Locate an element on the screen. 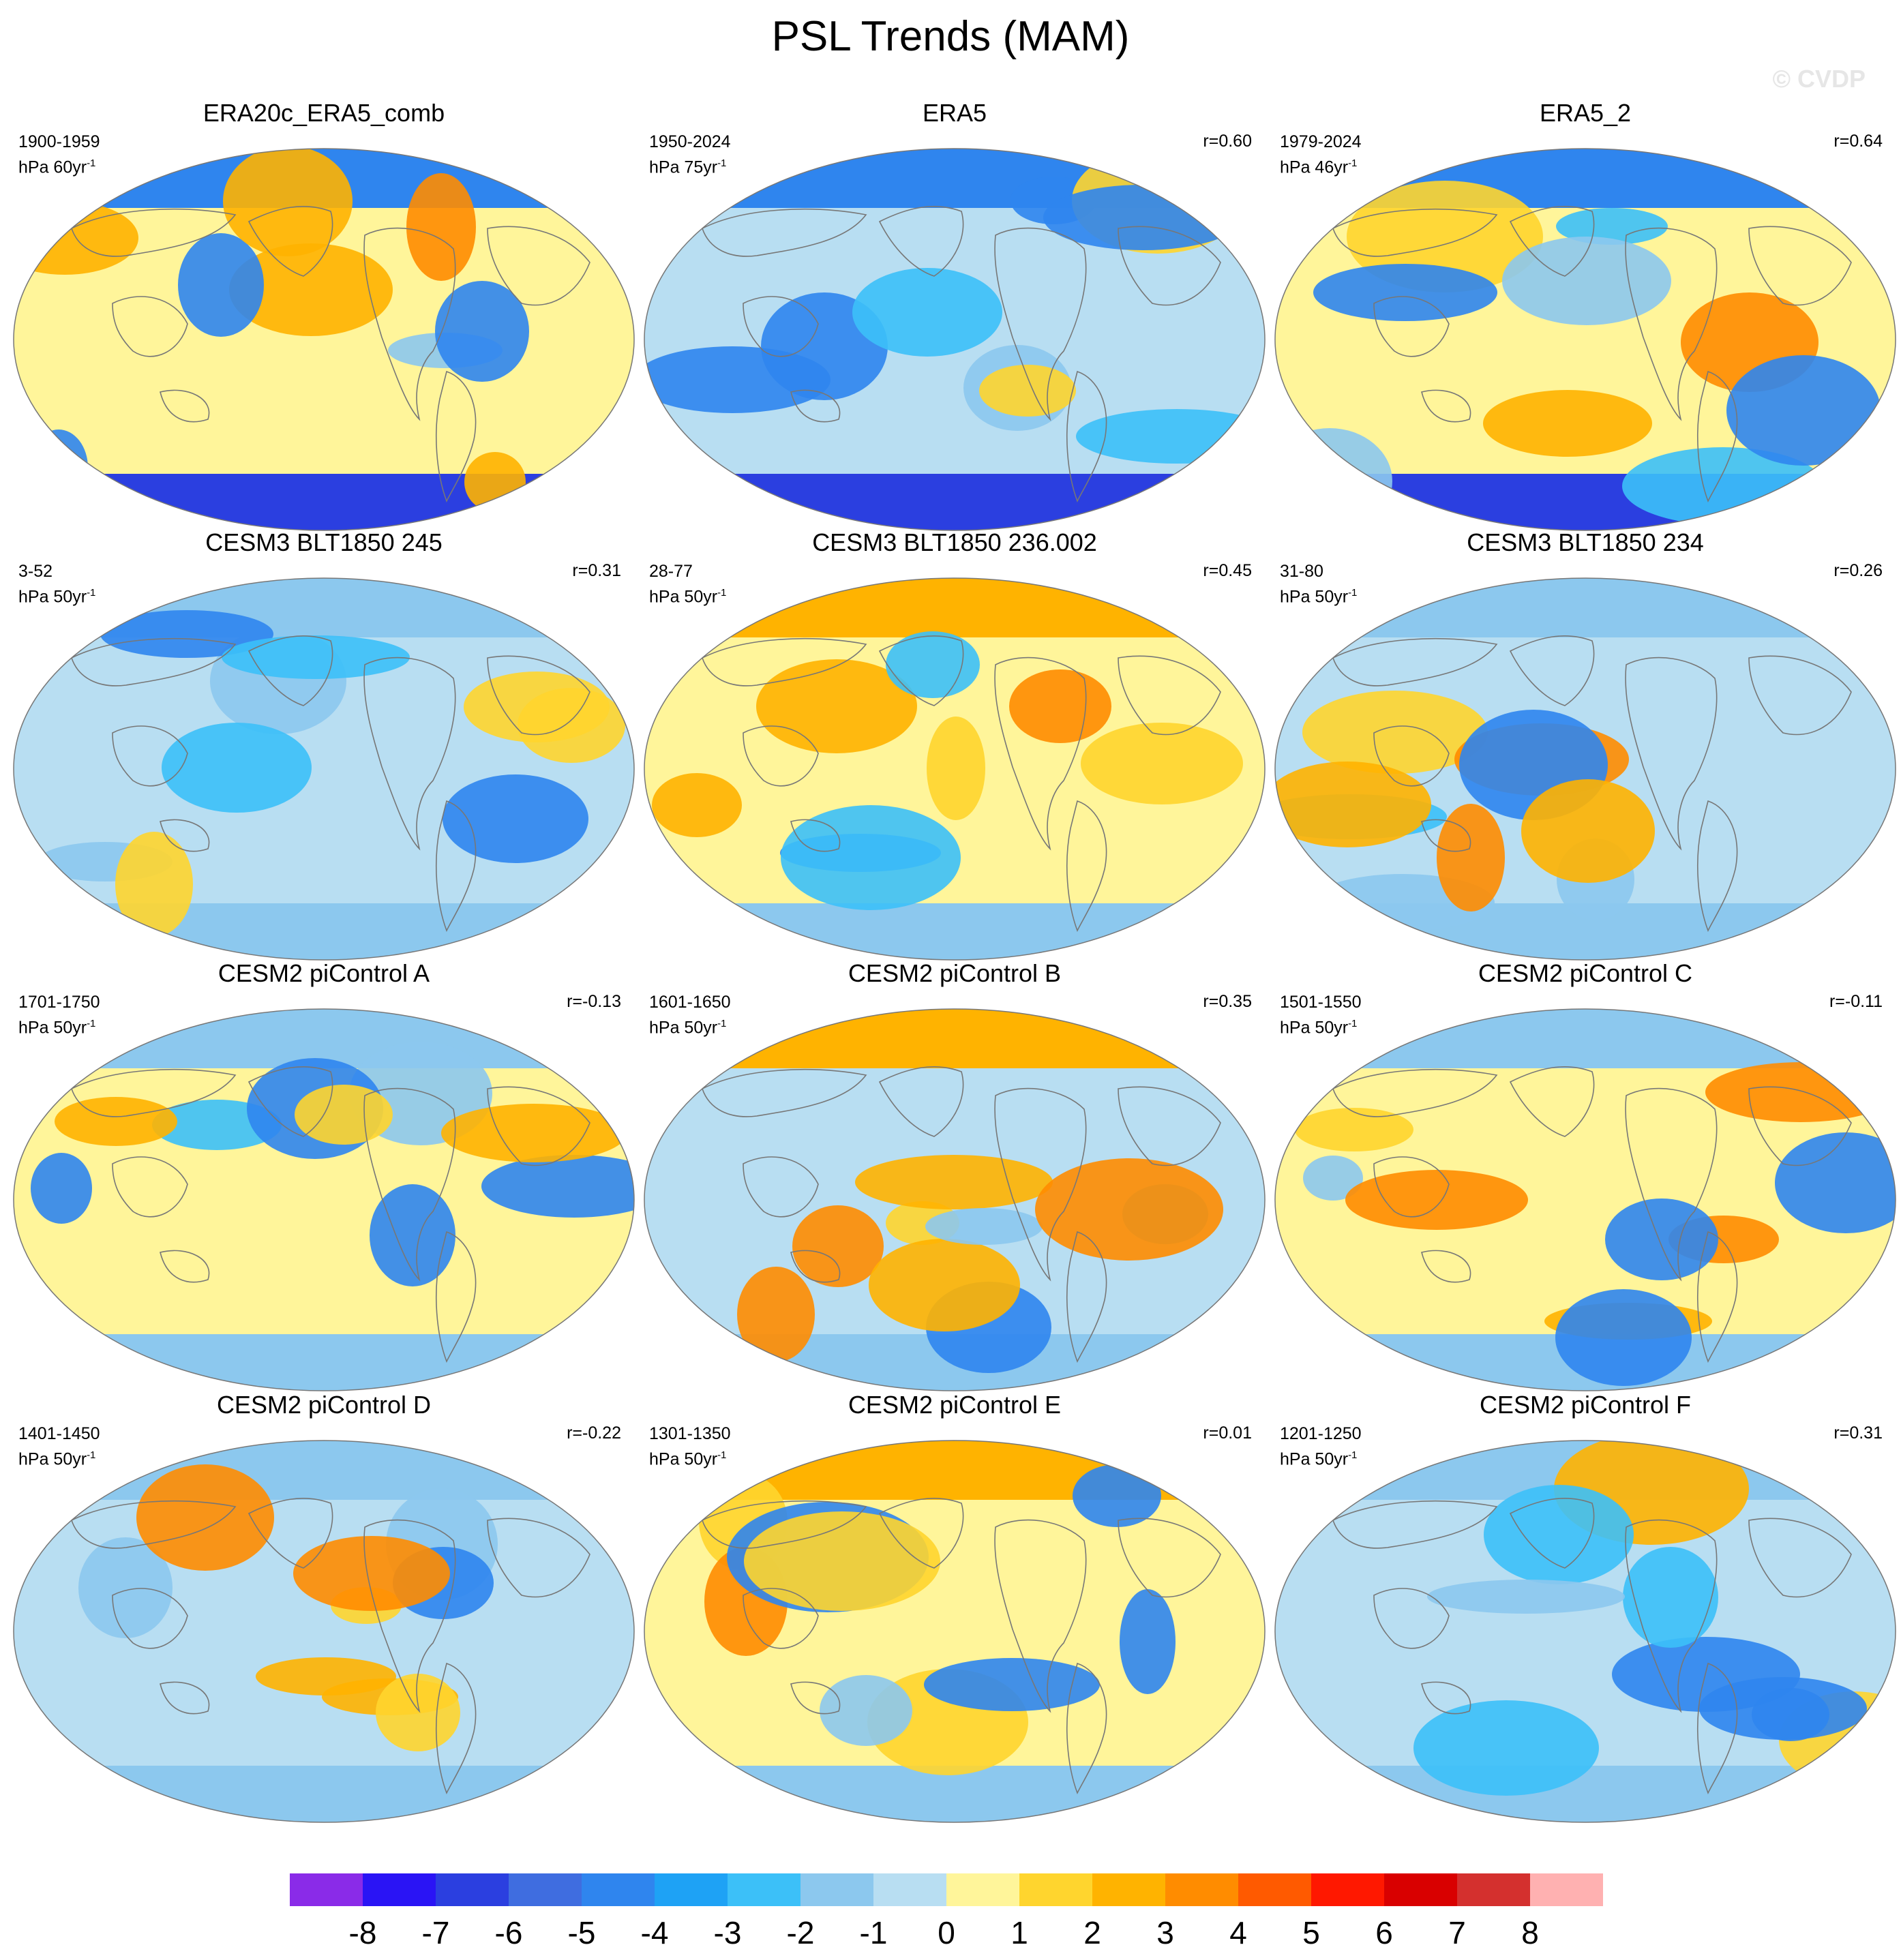  colorbar-tick-label: 0 is located at coordinates (946, 1933).